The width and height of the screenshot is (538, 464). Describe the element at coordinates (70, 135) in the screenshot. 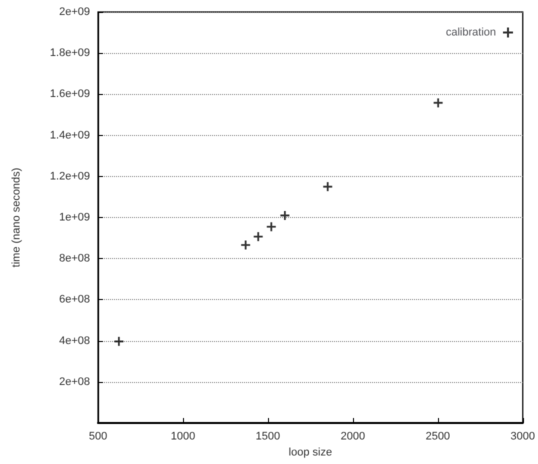

I see `y-tick-label: 1.4e+09` at that location.